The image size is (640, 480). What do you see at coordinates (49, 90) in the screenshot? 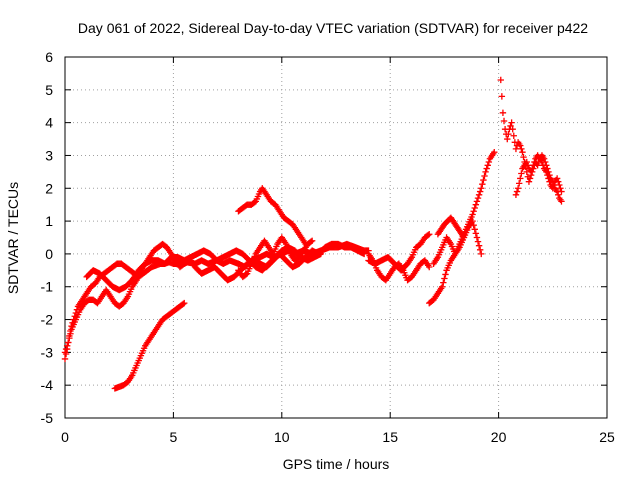
I see `y-tick-label: 5` at bounding box center [49, 90].